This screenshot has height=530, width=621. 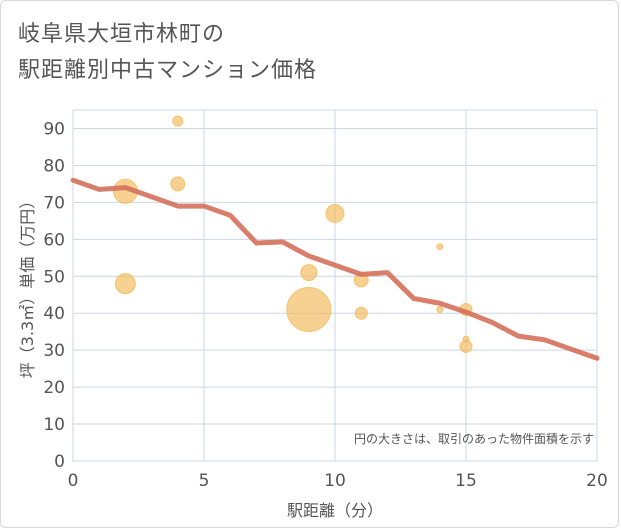 I want to click on x-tick-label: 20, so click(x=597, y=481).